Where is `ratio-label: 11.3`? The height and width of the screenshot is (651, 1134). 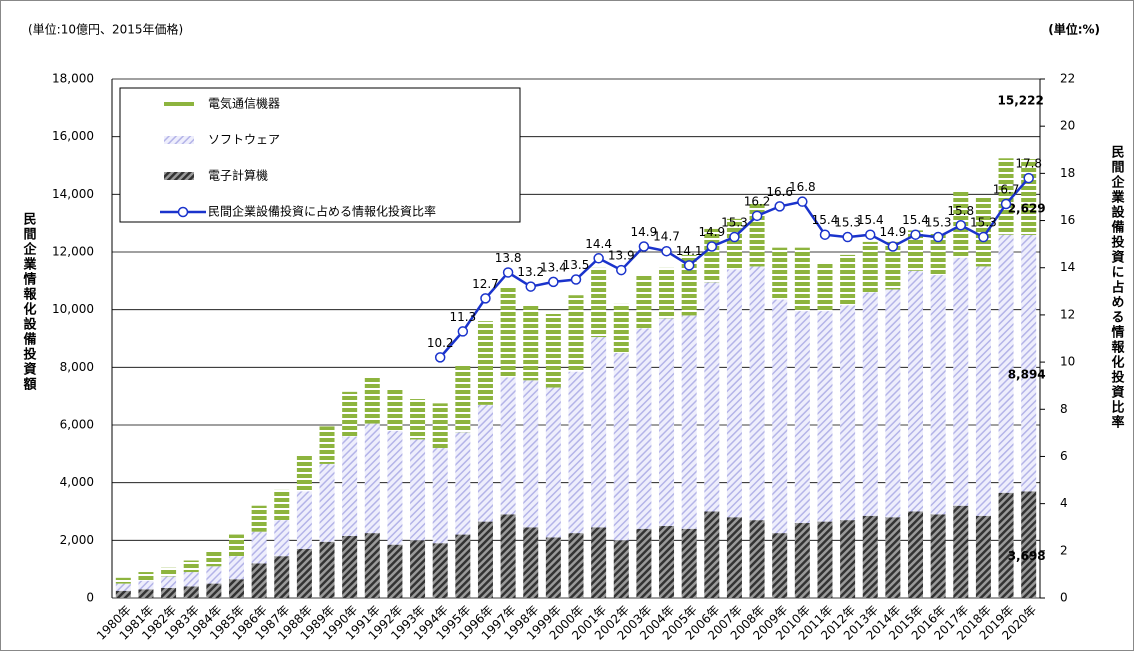 ratio-label: 11.3 is located at coordinates (462, 317).